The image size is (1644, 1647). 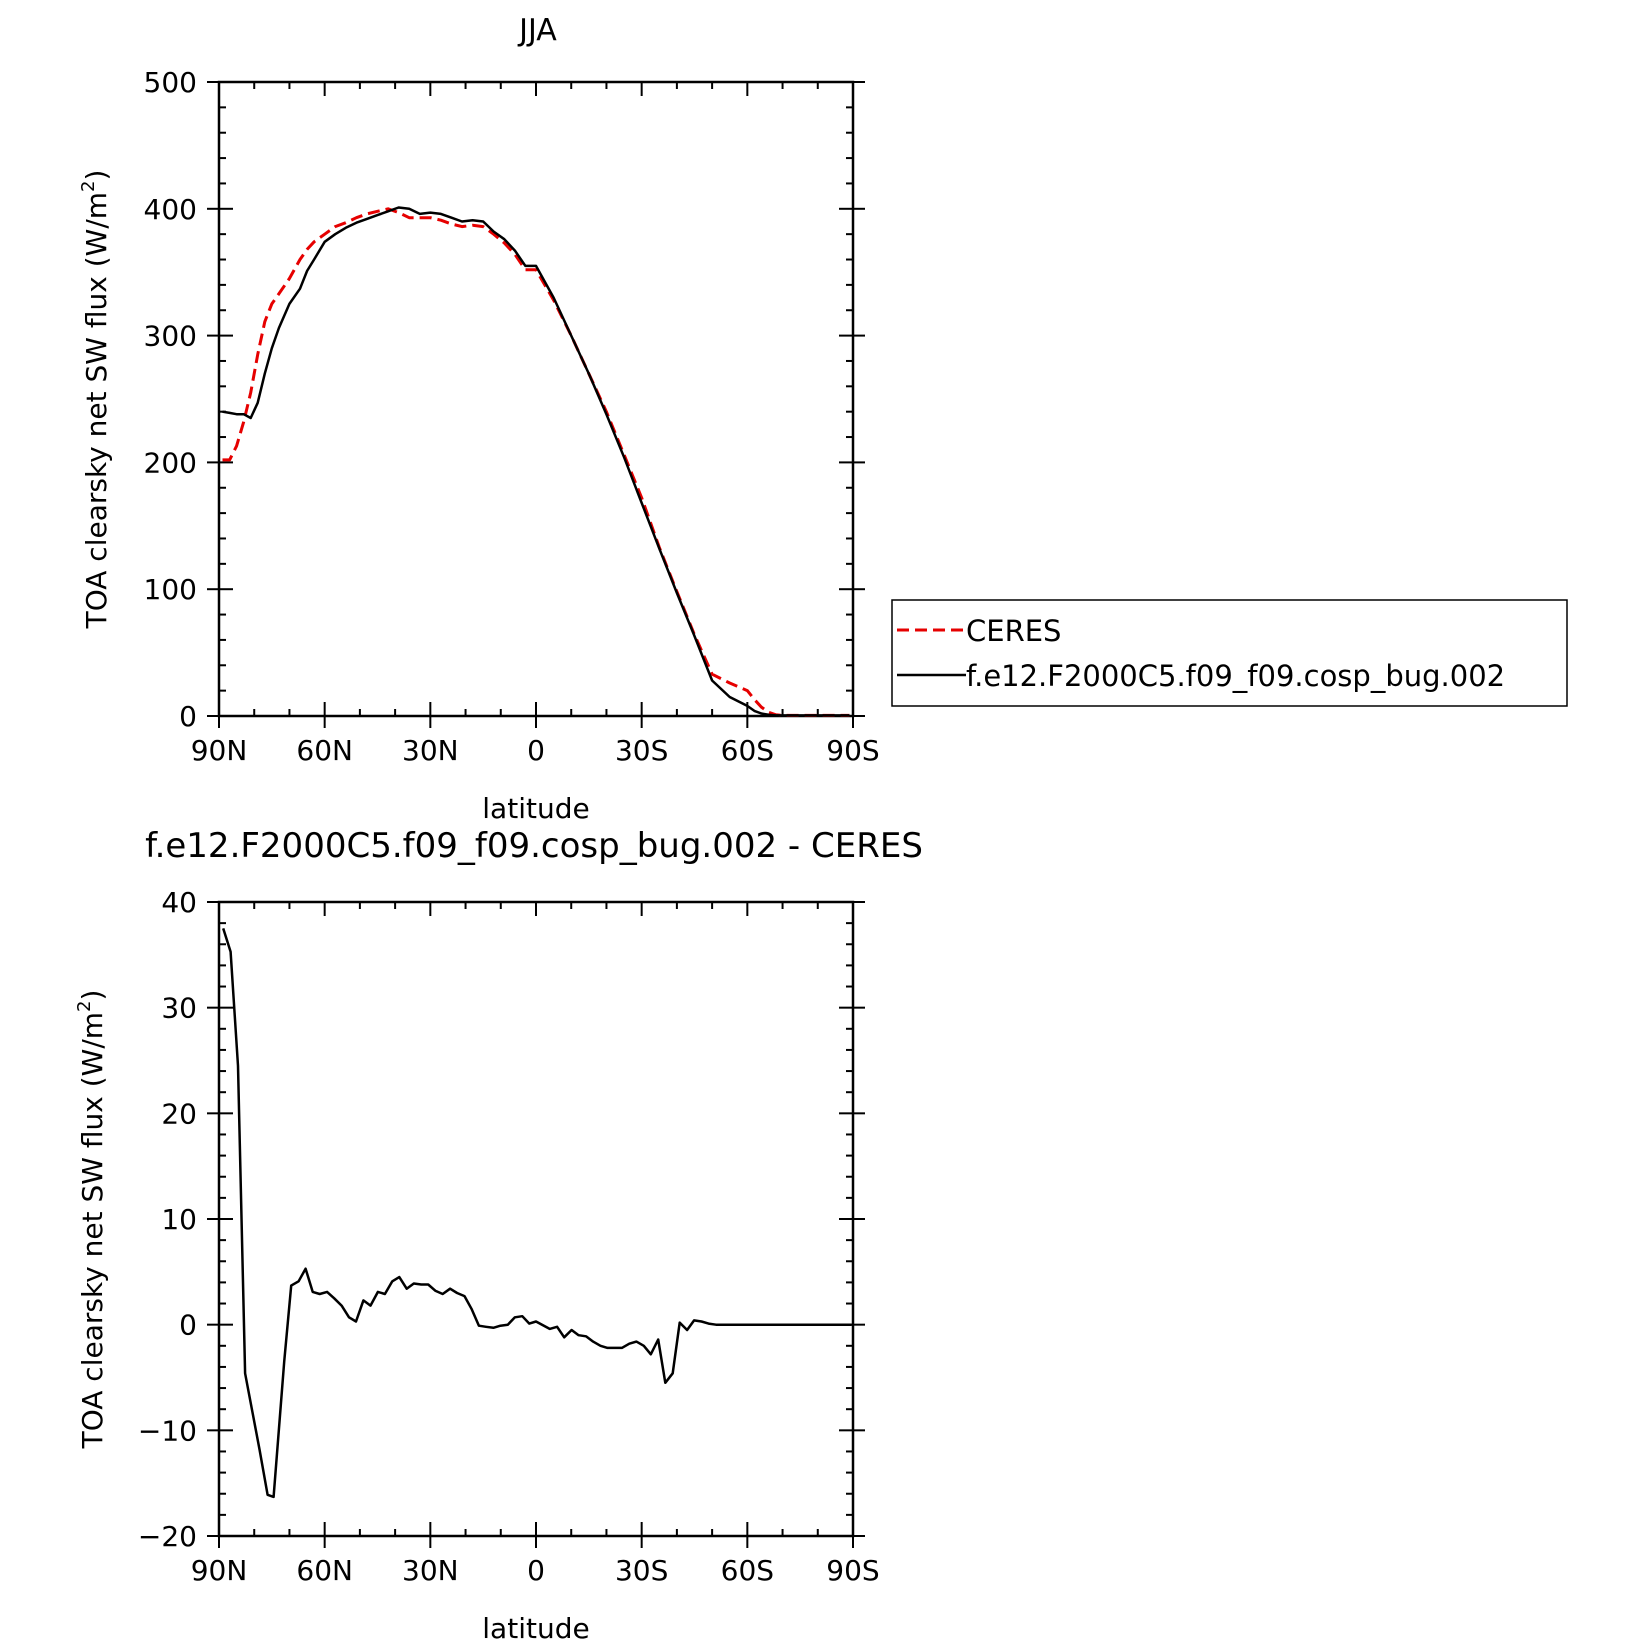 I want to click on bottom-x-axis-label: latitude, so click(x=535, y=1628).